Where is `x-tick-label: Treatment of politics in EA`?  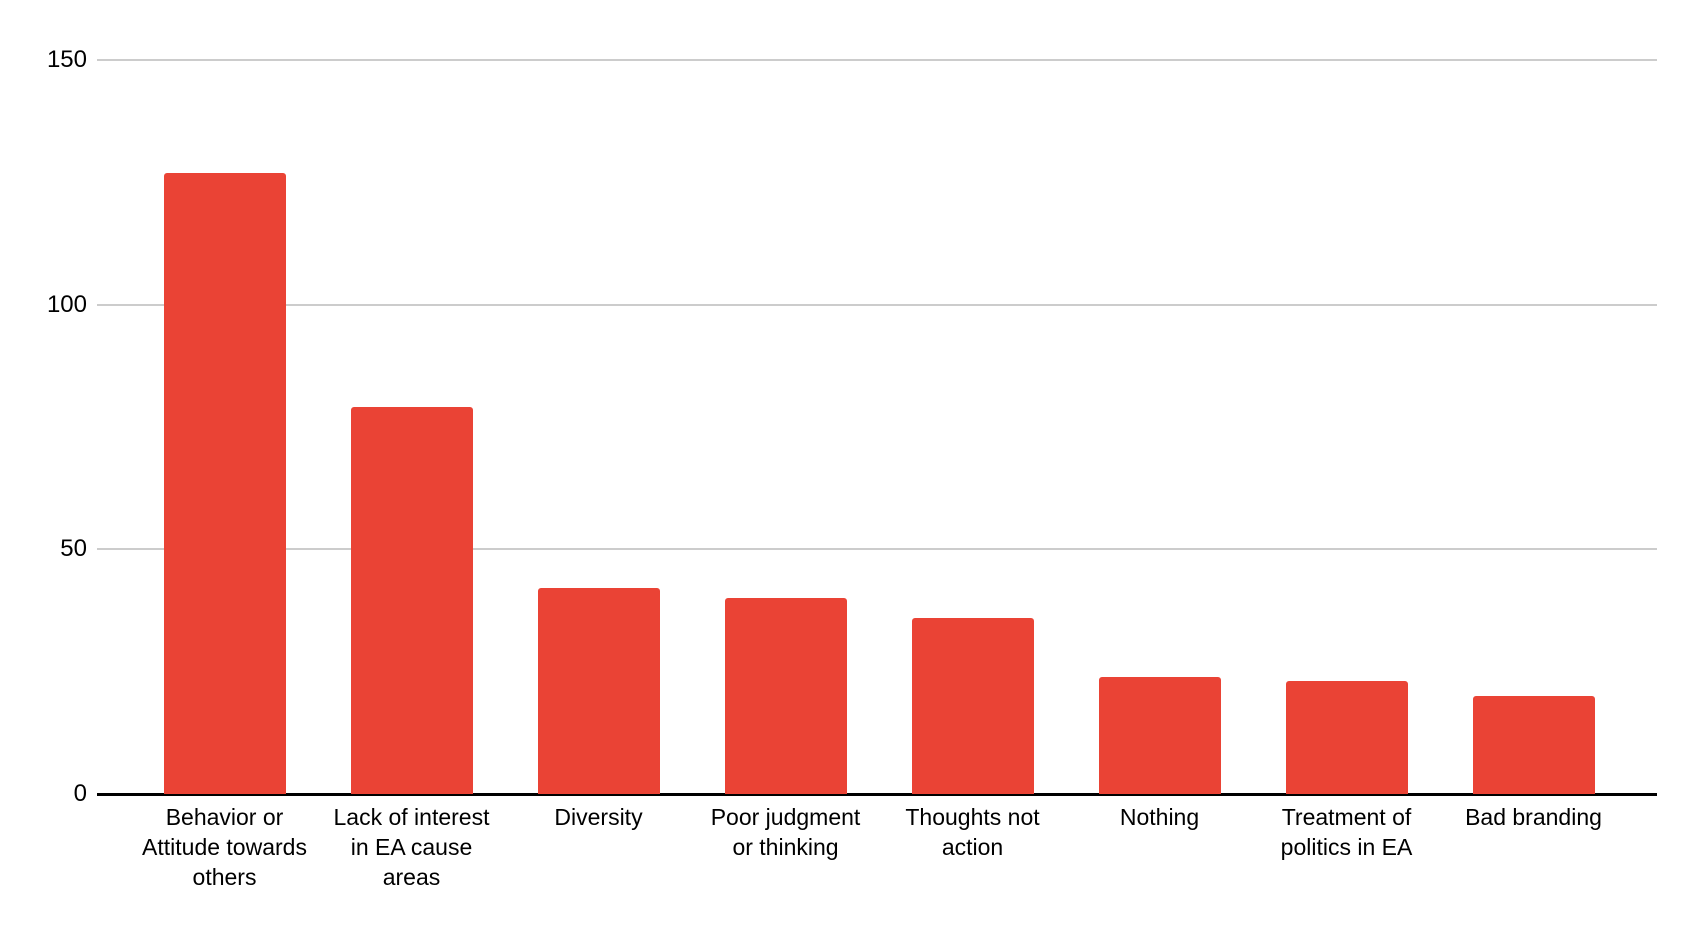 x-tick-label: Treatment of politics in EA is located at coordinates (1346, 832).